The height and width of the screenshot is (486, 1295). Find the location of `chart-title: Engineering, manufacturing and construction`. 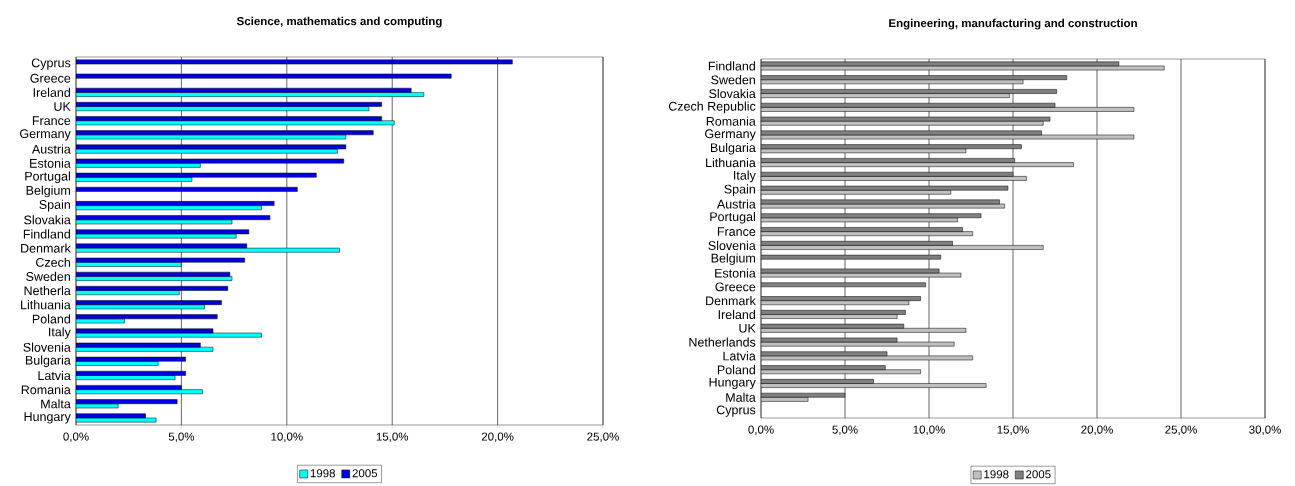

chart-title: Engineering, manufacturing and construction is located at coordinates (1013, 24).